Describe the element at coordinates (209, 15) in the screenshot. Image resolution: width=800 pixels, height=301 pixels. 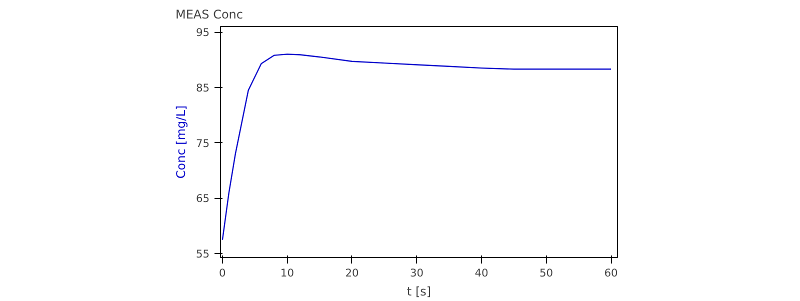
I see `chart-title: MEAS Conc` at that location.